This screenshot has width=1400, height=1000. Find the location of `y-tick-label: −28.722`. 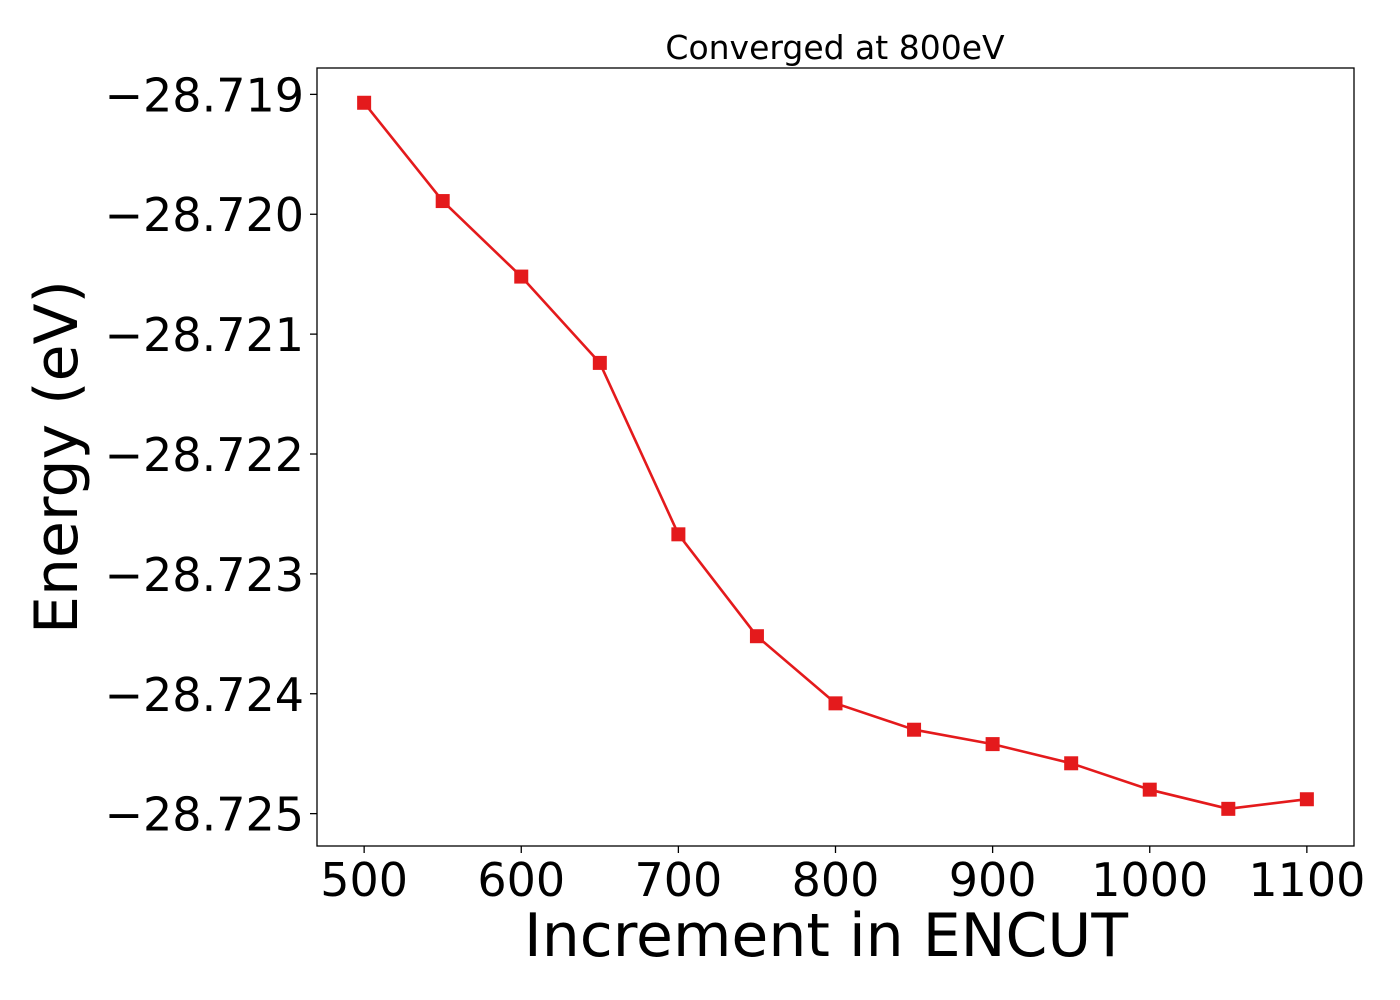

y-tick-label: −28.722 is located at coordinates (205, 455).